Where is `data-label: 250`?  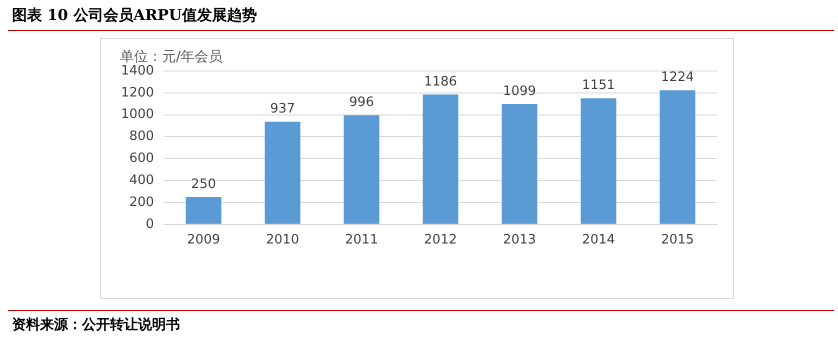
data-label: 250 is located at coordinates (203, 184).